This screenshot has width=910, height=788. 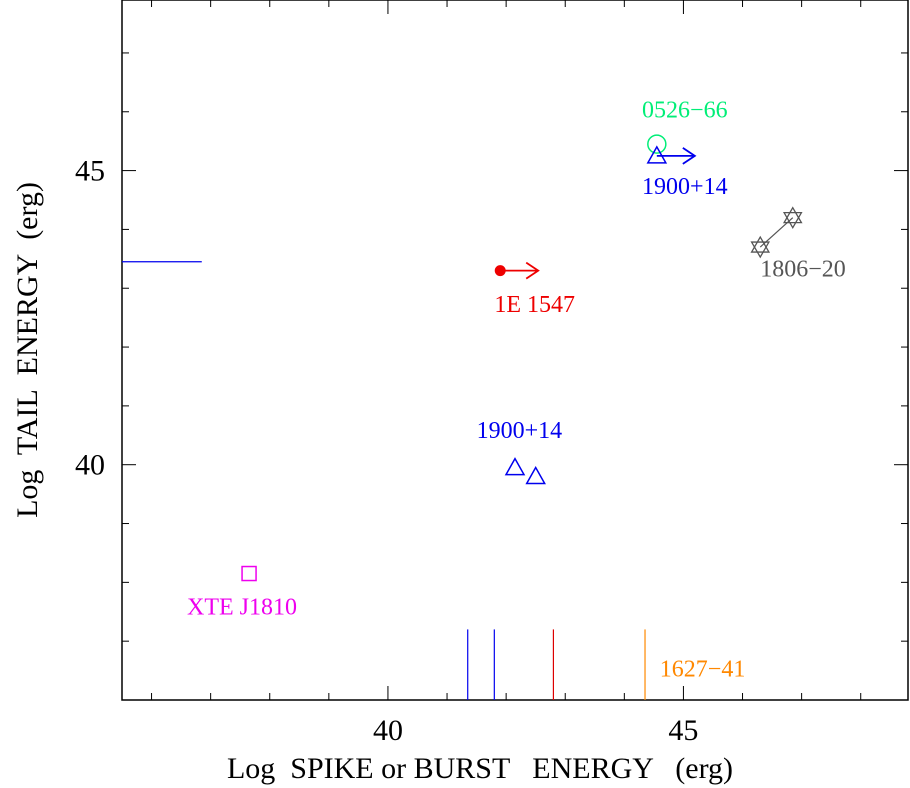 I want to click on y-tick-label: 45, so click(x=90, y=171).